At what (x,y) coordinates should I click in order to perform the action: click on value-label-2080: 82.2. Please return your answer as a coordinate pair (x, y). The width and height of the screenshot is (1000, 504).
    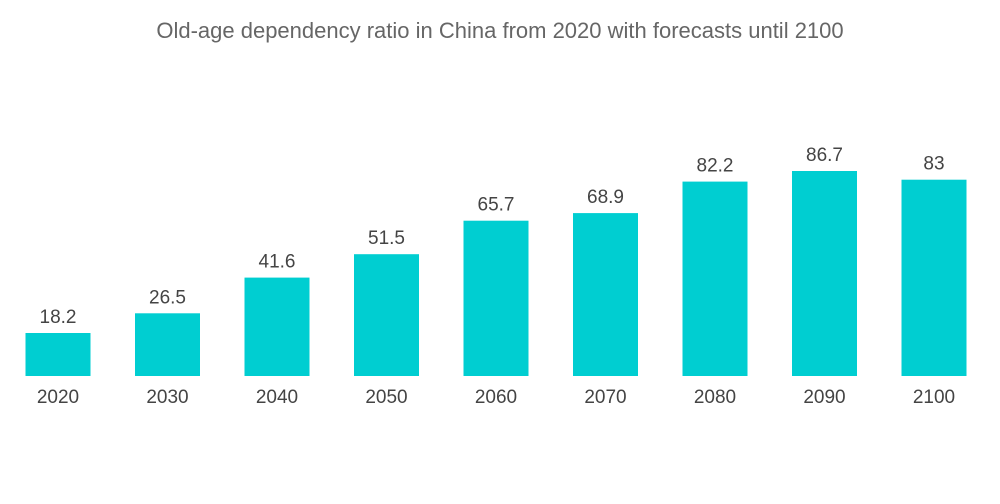
    Looking at the image, I should click on (715, 166).